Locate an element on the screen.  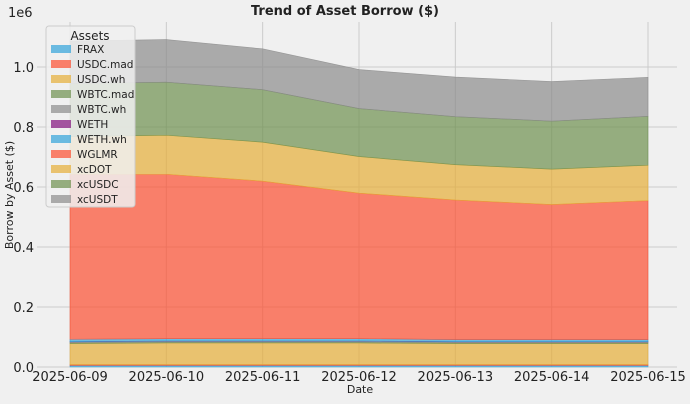
y-tick-label: 0.0 is located at coordinates (23, 368).